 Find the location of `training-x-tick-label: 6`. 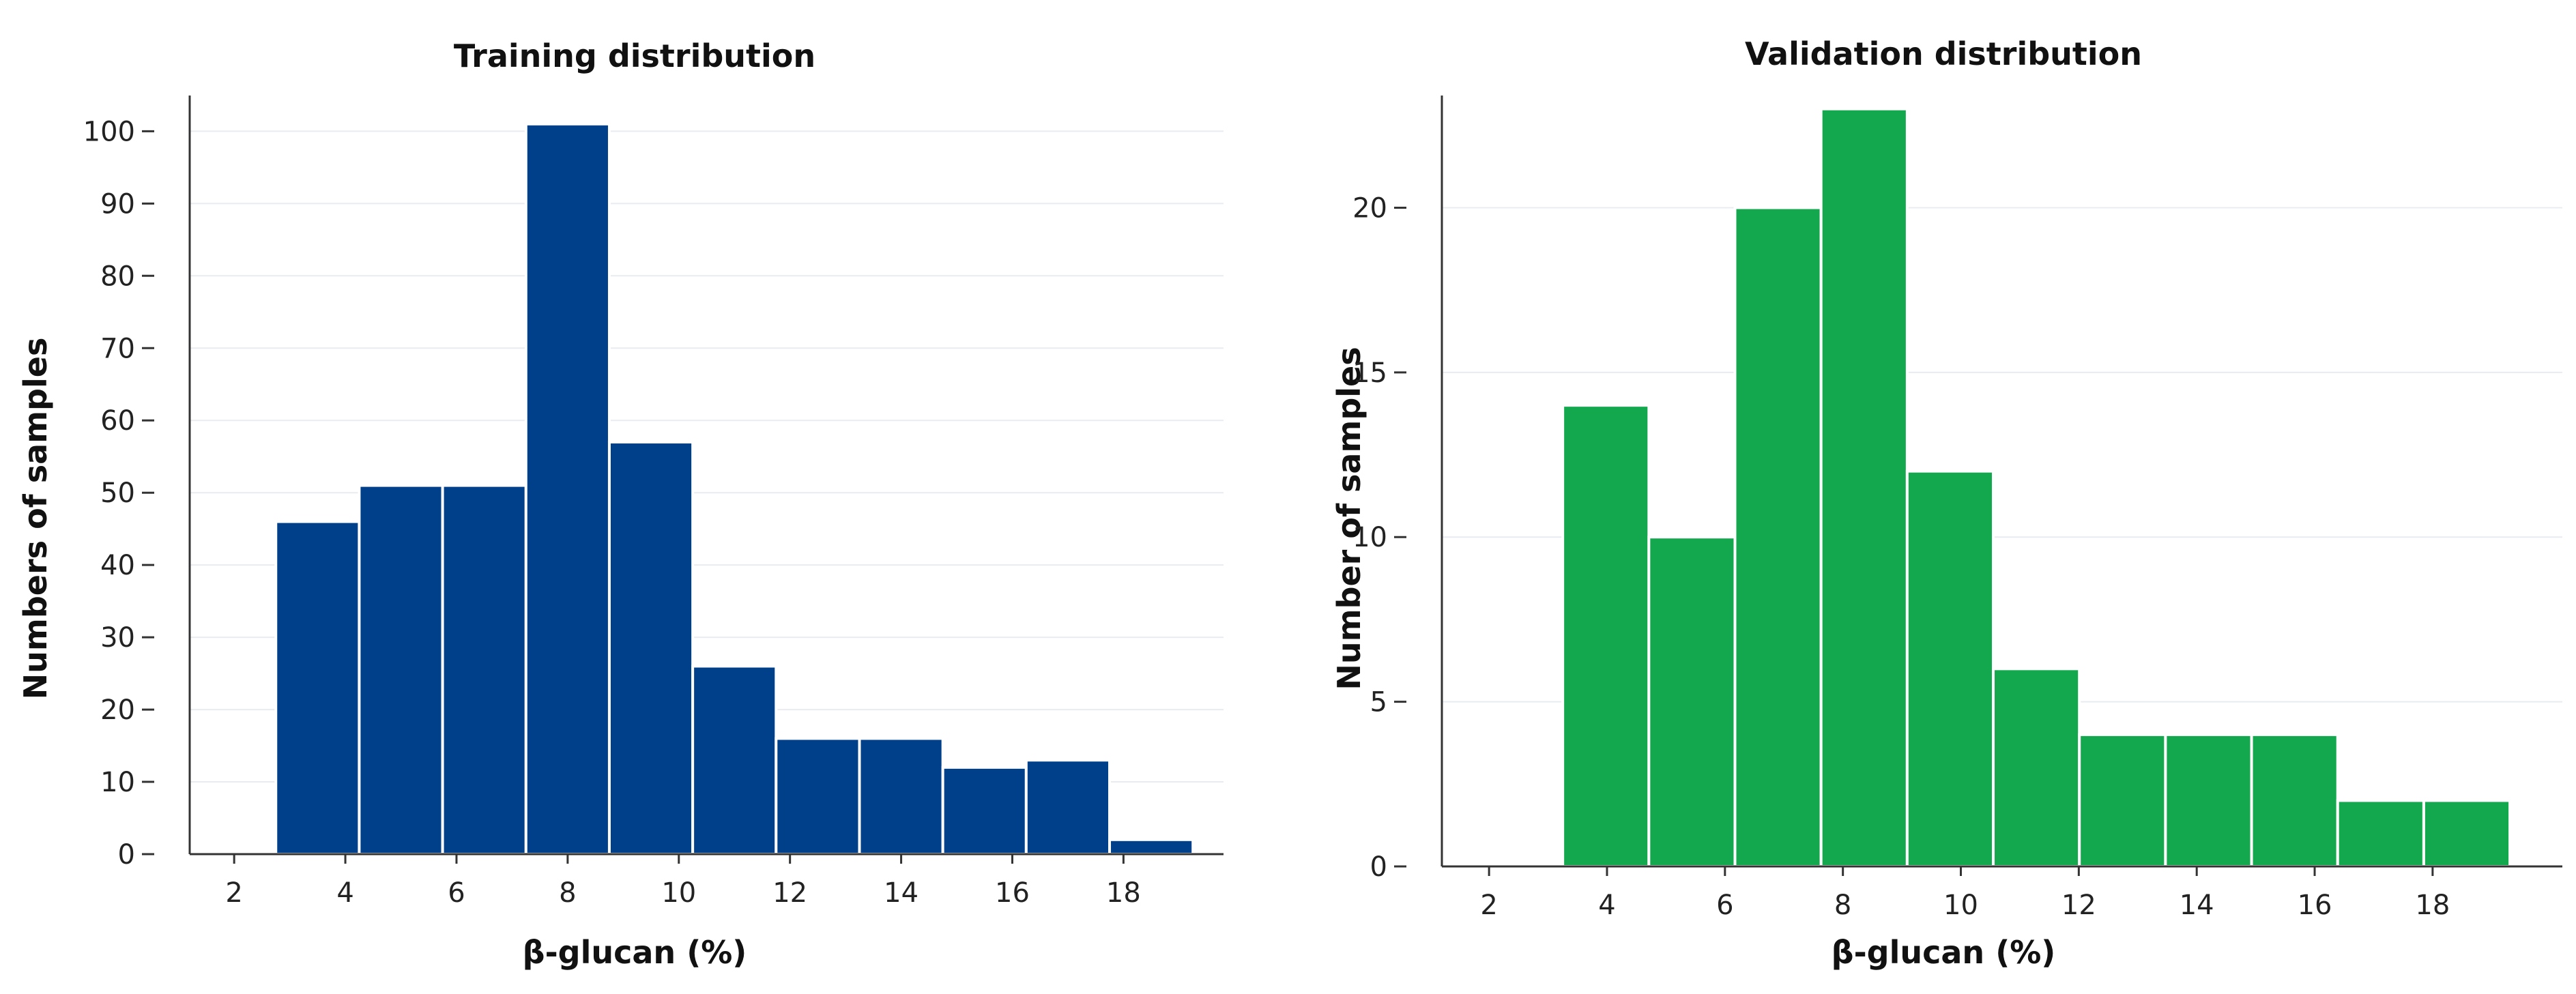

training-x-tick-label: 6 is located at coordinates (456, 893).